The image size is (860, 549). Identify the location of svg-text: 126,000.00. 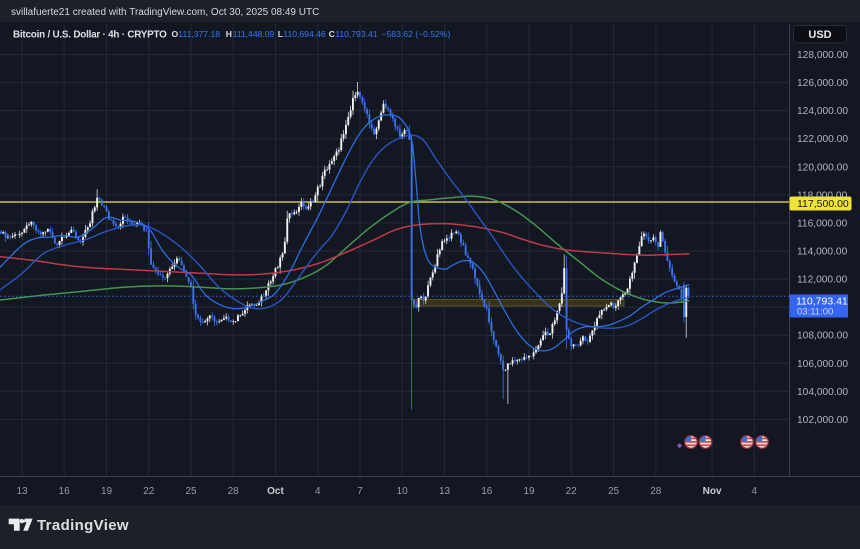
(822, 83).